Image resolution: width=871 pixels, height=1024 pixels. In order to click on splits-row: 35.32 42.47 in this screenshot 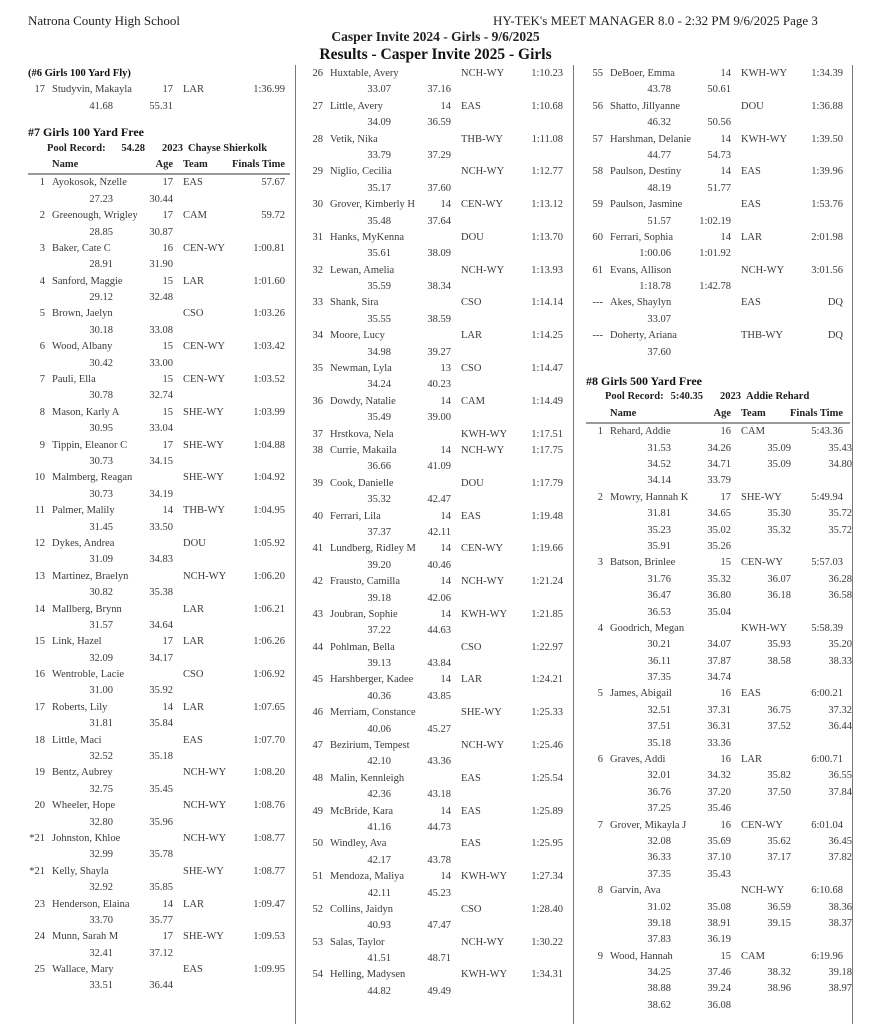, I will do `click(433, 500)`.